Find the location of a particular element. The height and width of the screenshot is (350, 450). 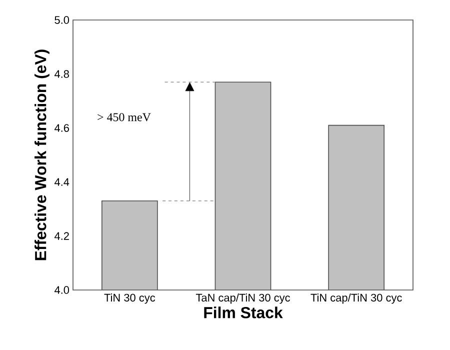

y-tick-label: 4.4 is located at coordinates (62, 182).